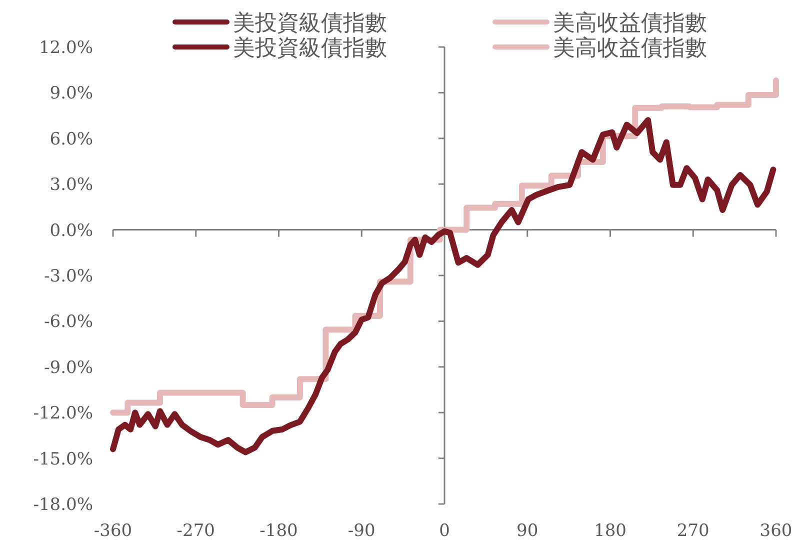  What do you see at coordinates (527, 531) in the screenshot?
I see `x-tick-label: 90` at bounding box center [527, 531].